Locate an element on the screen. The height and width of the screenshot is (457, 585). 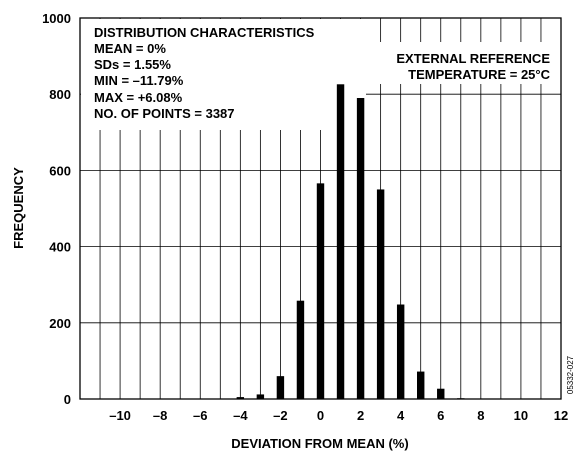
y-tick-label: 1000 is located at coordinates (56, 18).